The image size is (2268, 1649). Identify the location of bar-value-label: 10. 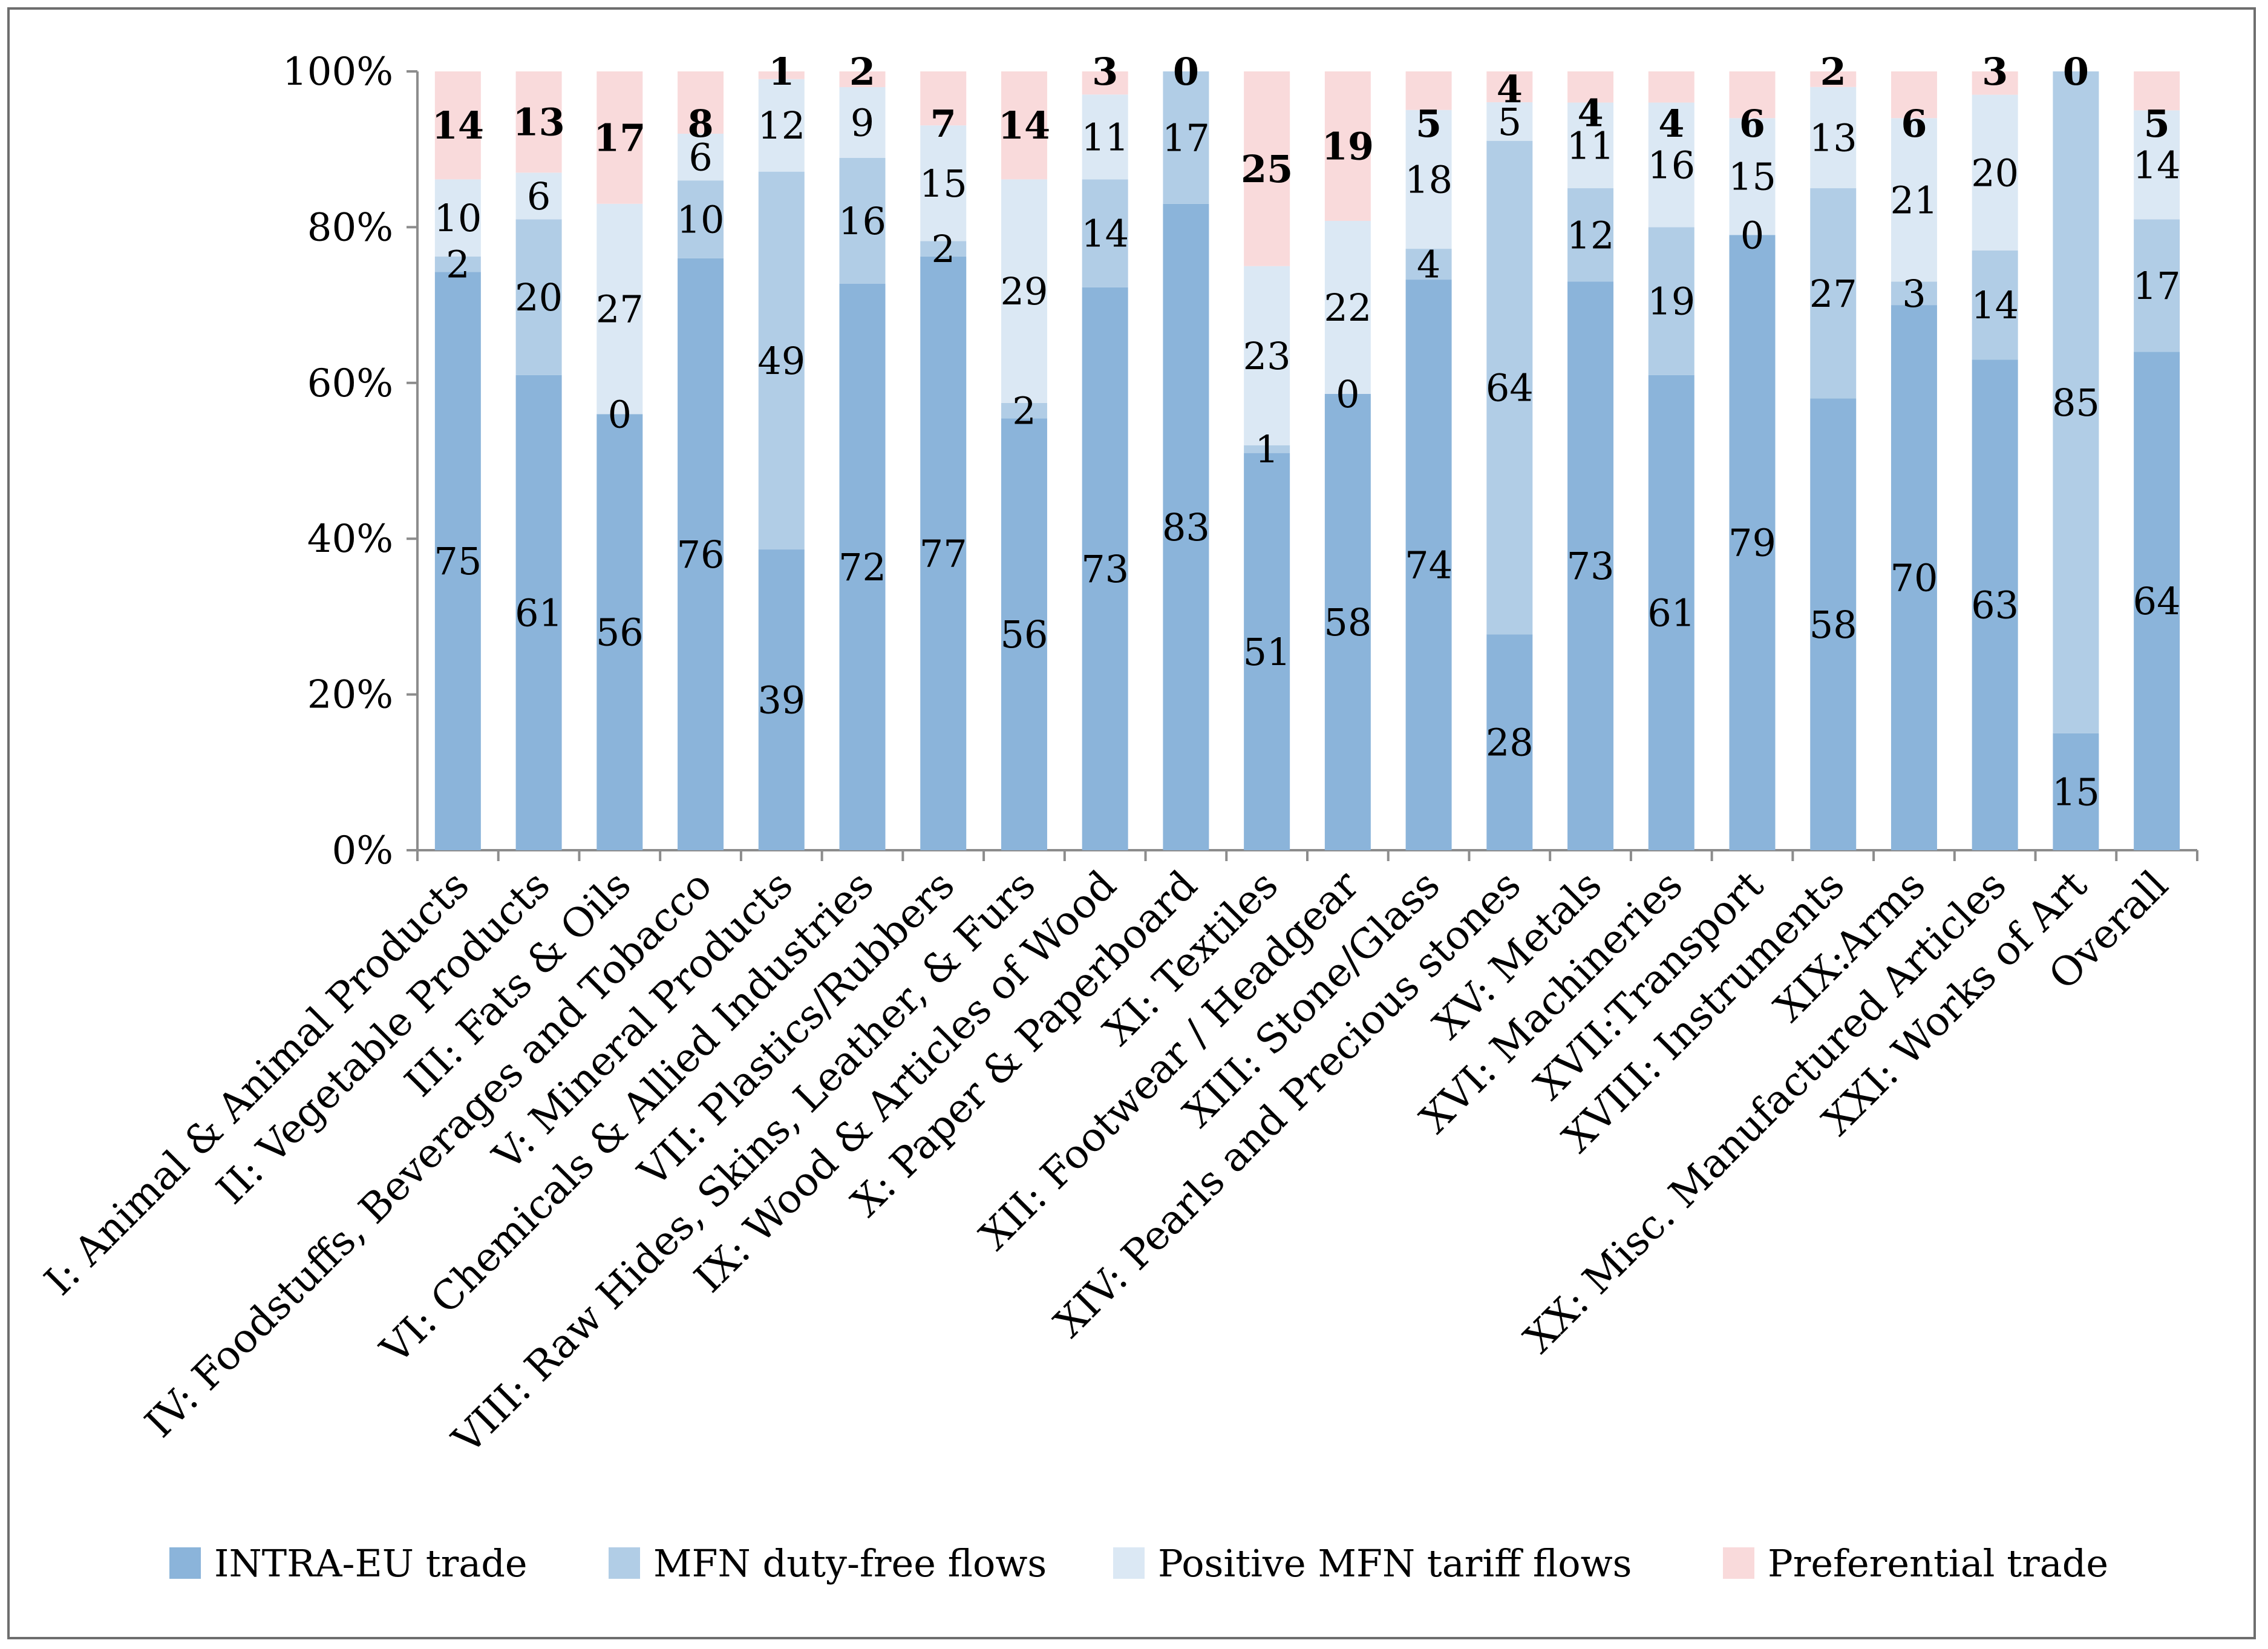
(701, 220).